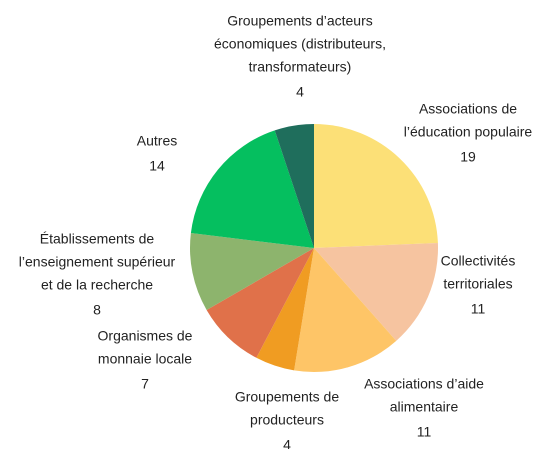  I want to click on slice-value: 19, so click(468, 157).